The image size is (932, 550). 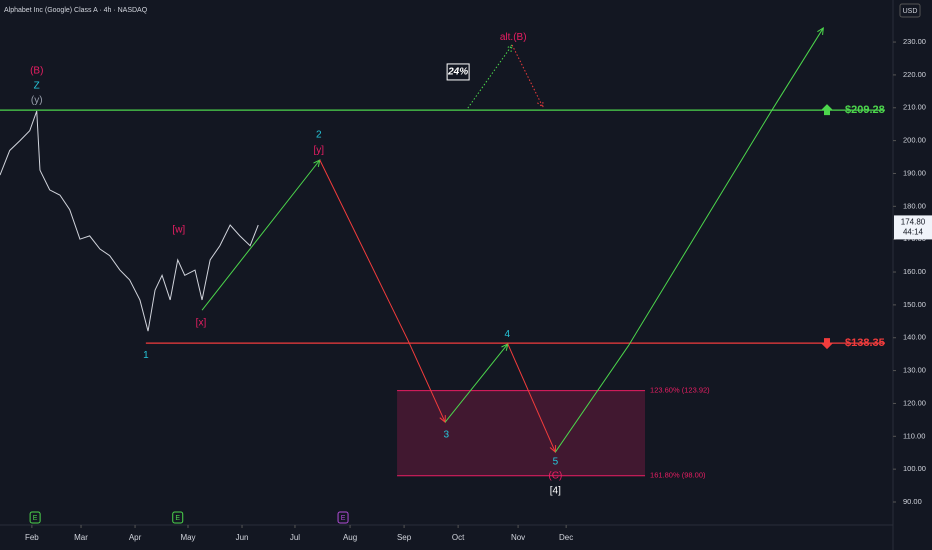 I want to click on probability-label: 24%, so click(x=457, y=72).